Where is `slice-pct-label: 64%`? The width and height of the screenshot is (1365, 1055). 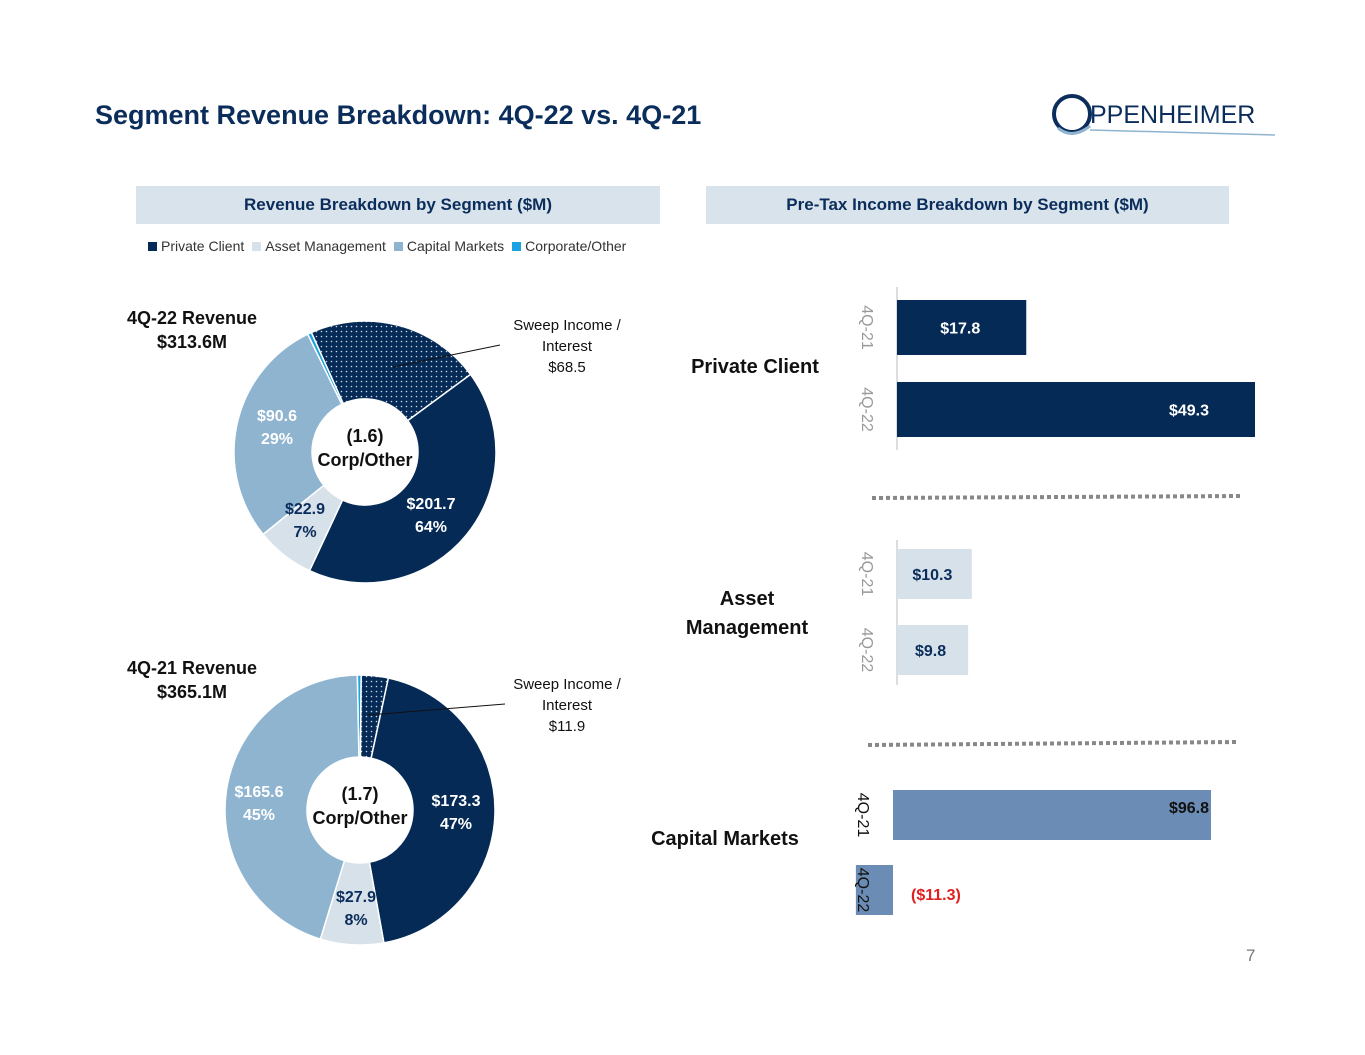 slice-pct-label: 64% is located at coordinates (431, 527).